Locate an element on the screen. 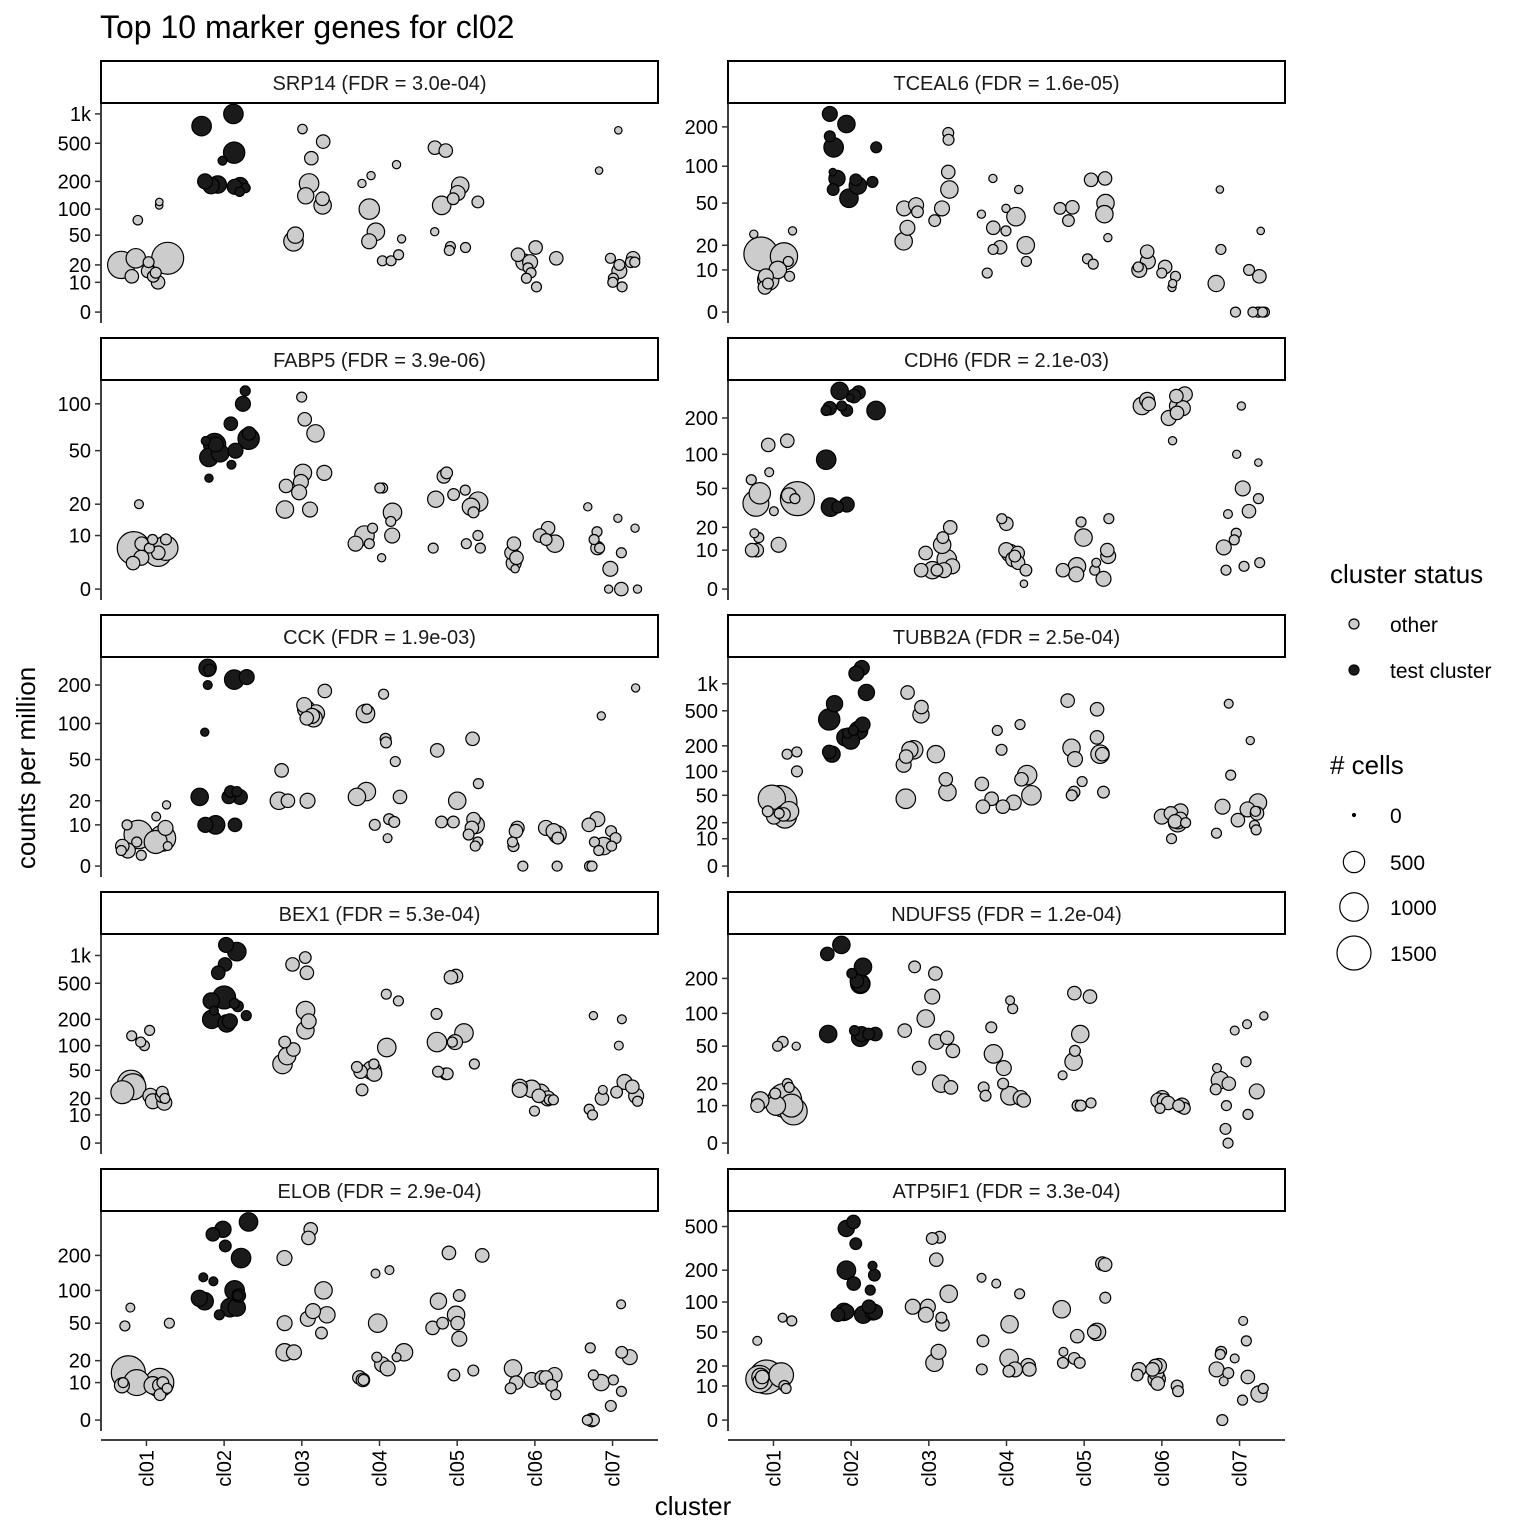 Image resolution: width=1536 pixels, height=1536 pixels. y-tick-label: 10 is located at coordinates (80, 537).